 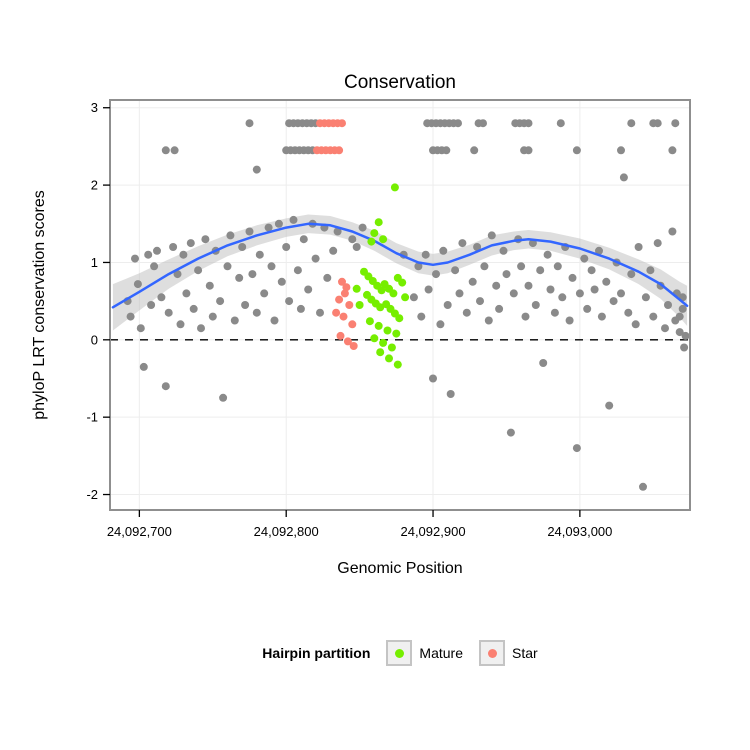 What do you see at coordinates (94, 185) in the screenshot?
I see `y-tick-label: 2` at bounding box center [94, 185].